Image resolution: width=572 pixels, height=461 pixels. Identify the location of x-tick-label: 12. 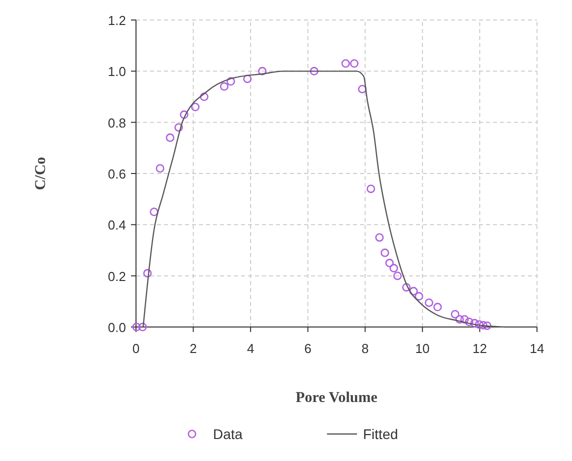
(479, 348).